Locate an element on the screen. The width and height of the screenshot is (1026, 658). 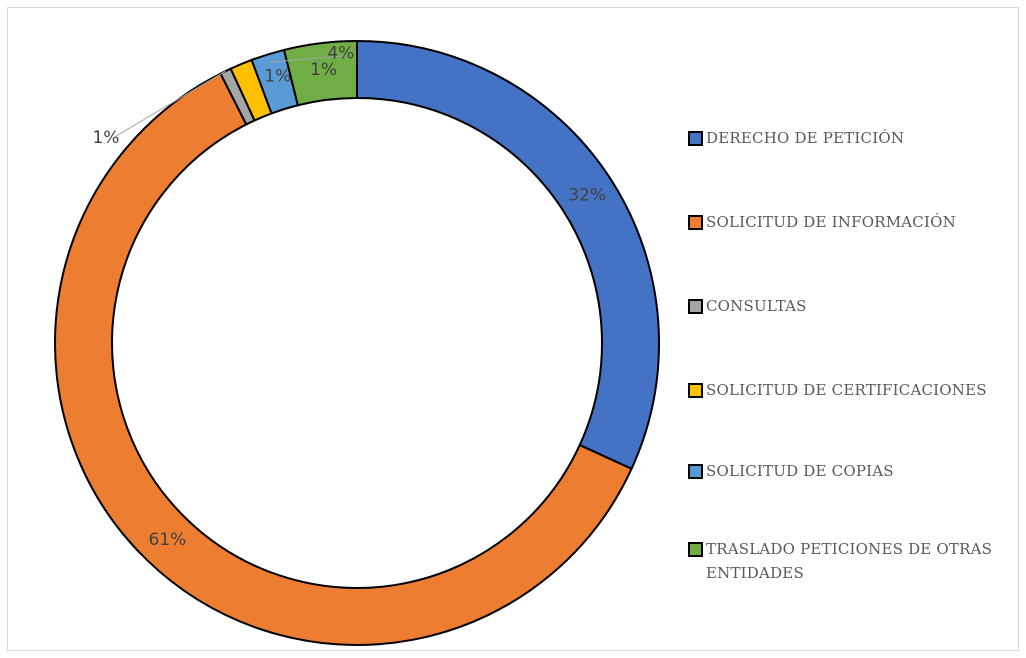
legend-item-solicitud-de-copias: SOLICITUD DE COPIAS is located at coordinates (852, 471).